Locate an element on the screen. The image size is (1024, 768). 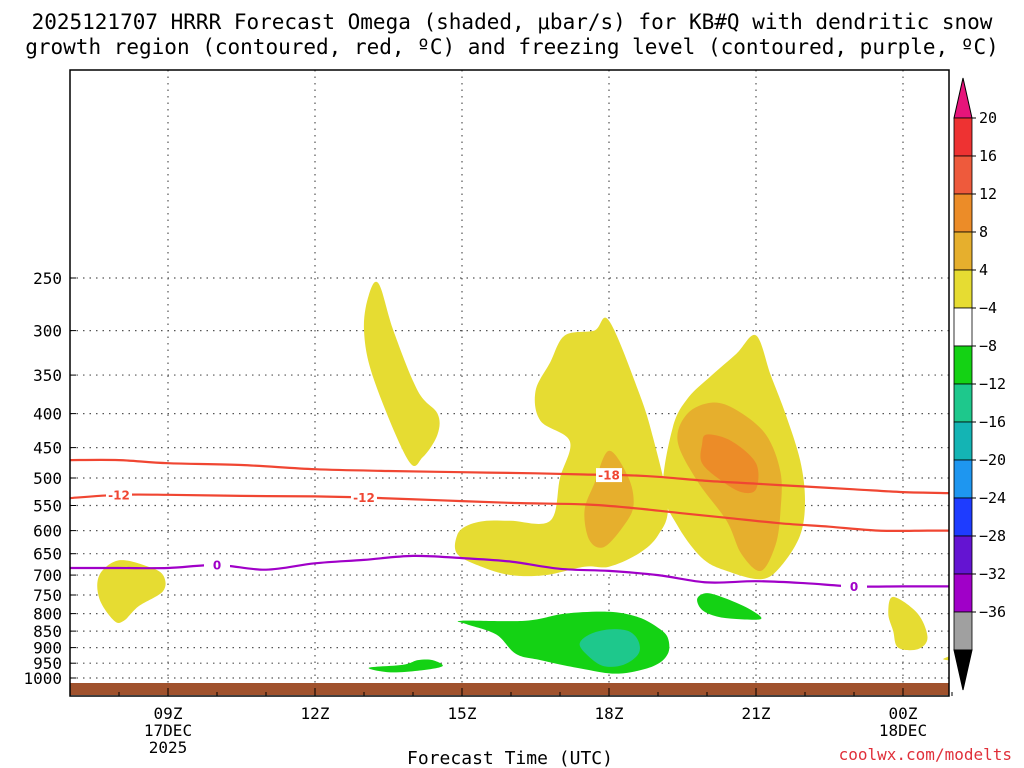
y-tick-label-250: 250 is located at coordinates (47, 278).